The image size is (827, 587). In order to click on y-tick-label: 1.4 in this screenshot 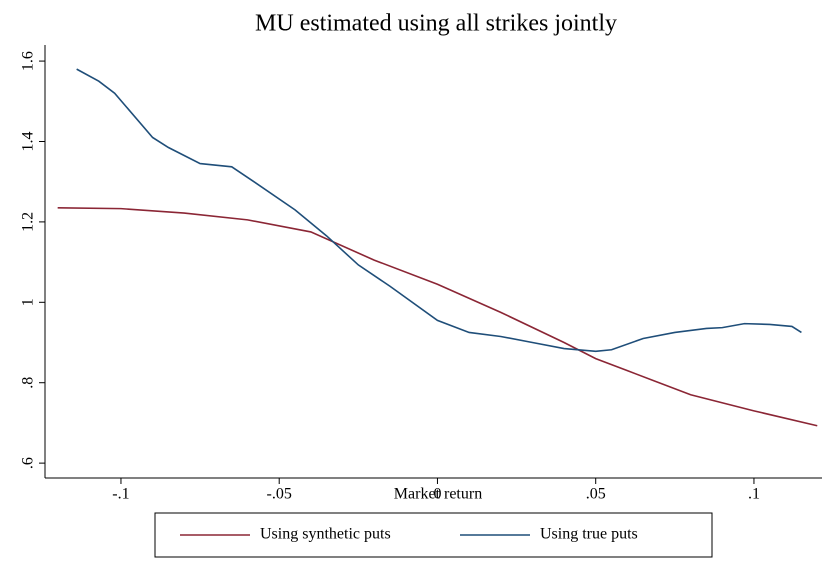, I will do `click(28, 141)`.